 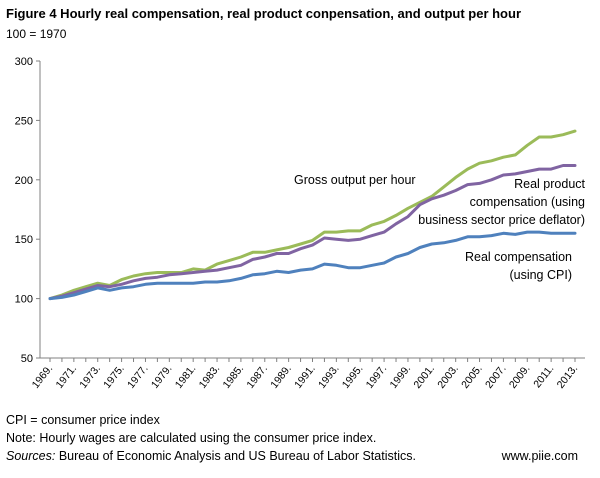 What do you see at coordinates (353, 377) in the screenshot?
I see `x-tick-label: 1995.` at bounding box center [353, 377].